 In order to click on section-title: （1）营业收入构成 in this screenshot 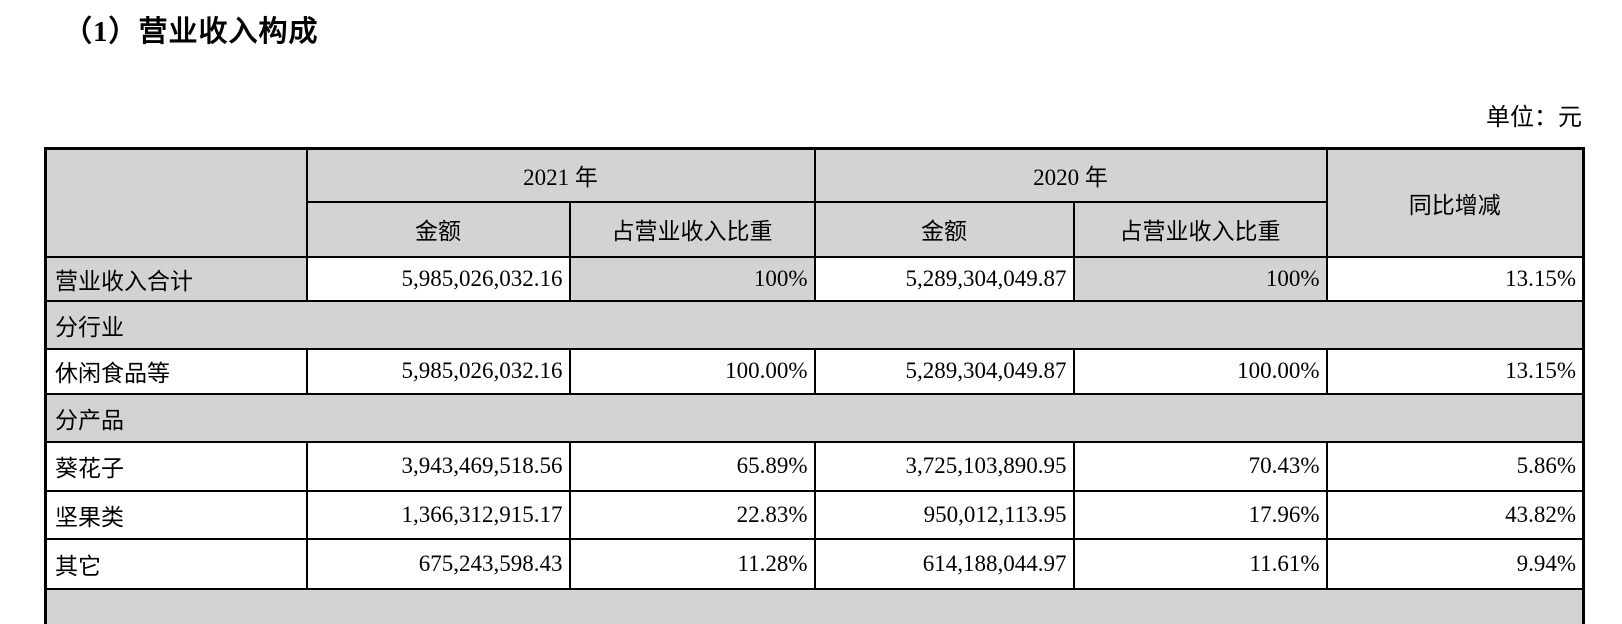, I will do `click(191, 32)`.